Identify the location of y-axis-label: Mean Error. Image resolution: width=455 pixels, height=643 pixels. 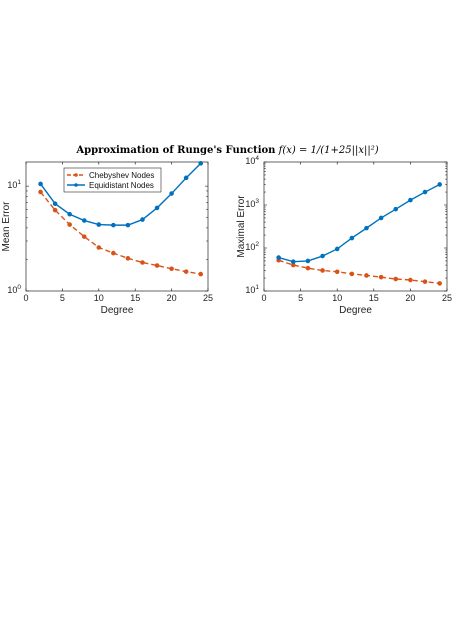
(6, 226).